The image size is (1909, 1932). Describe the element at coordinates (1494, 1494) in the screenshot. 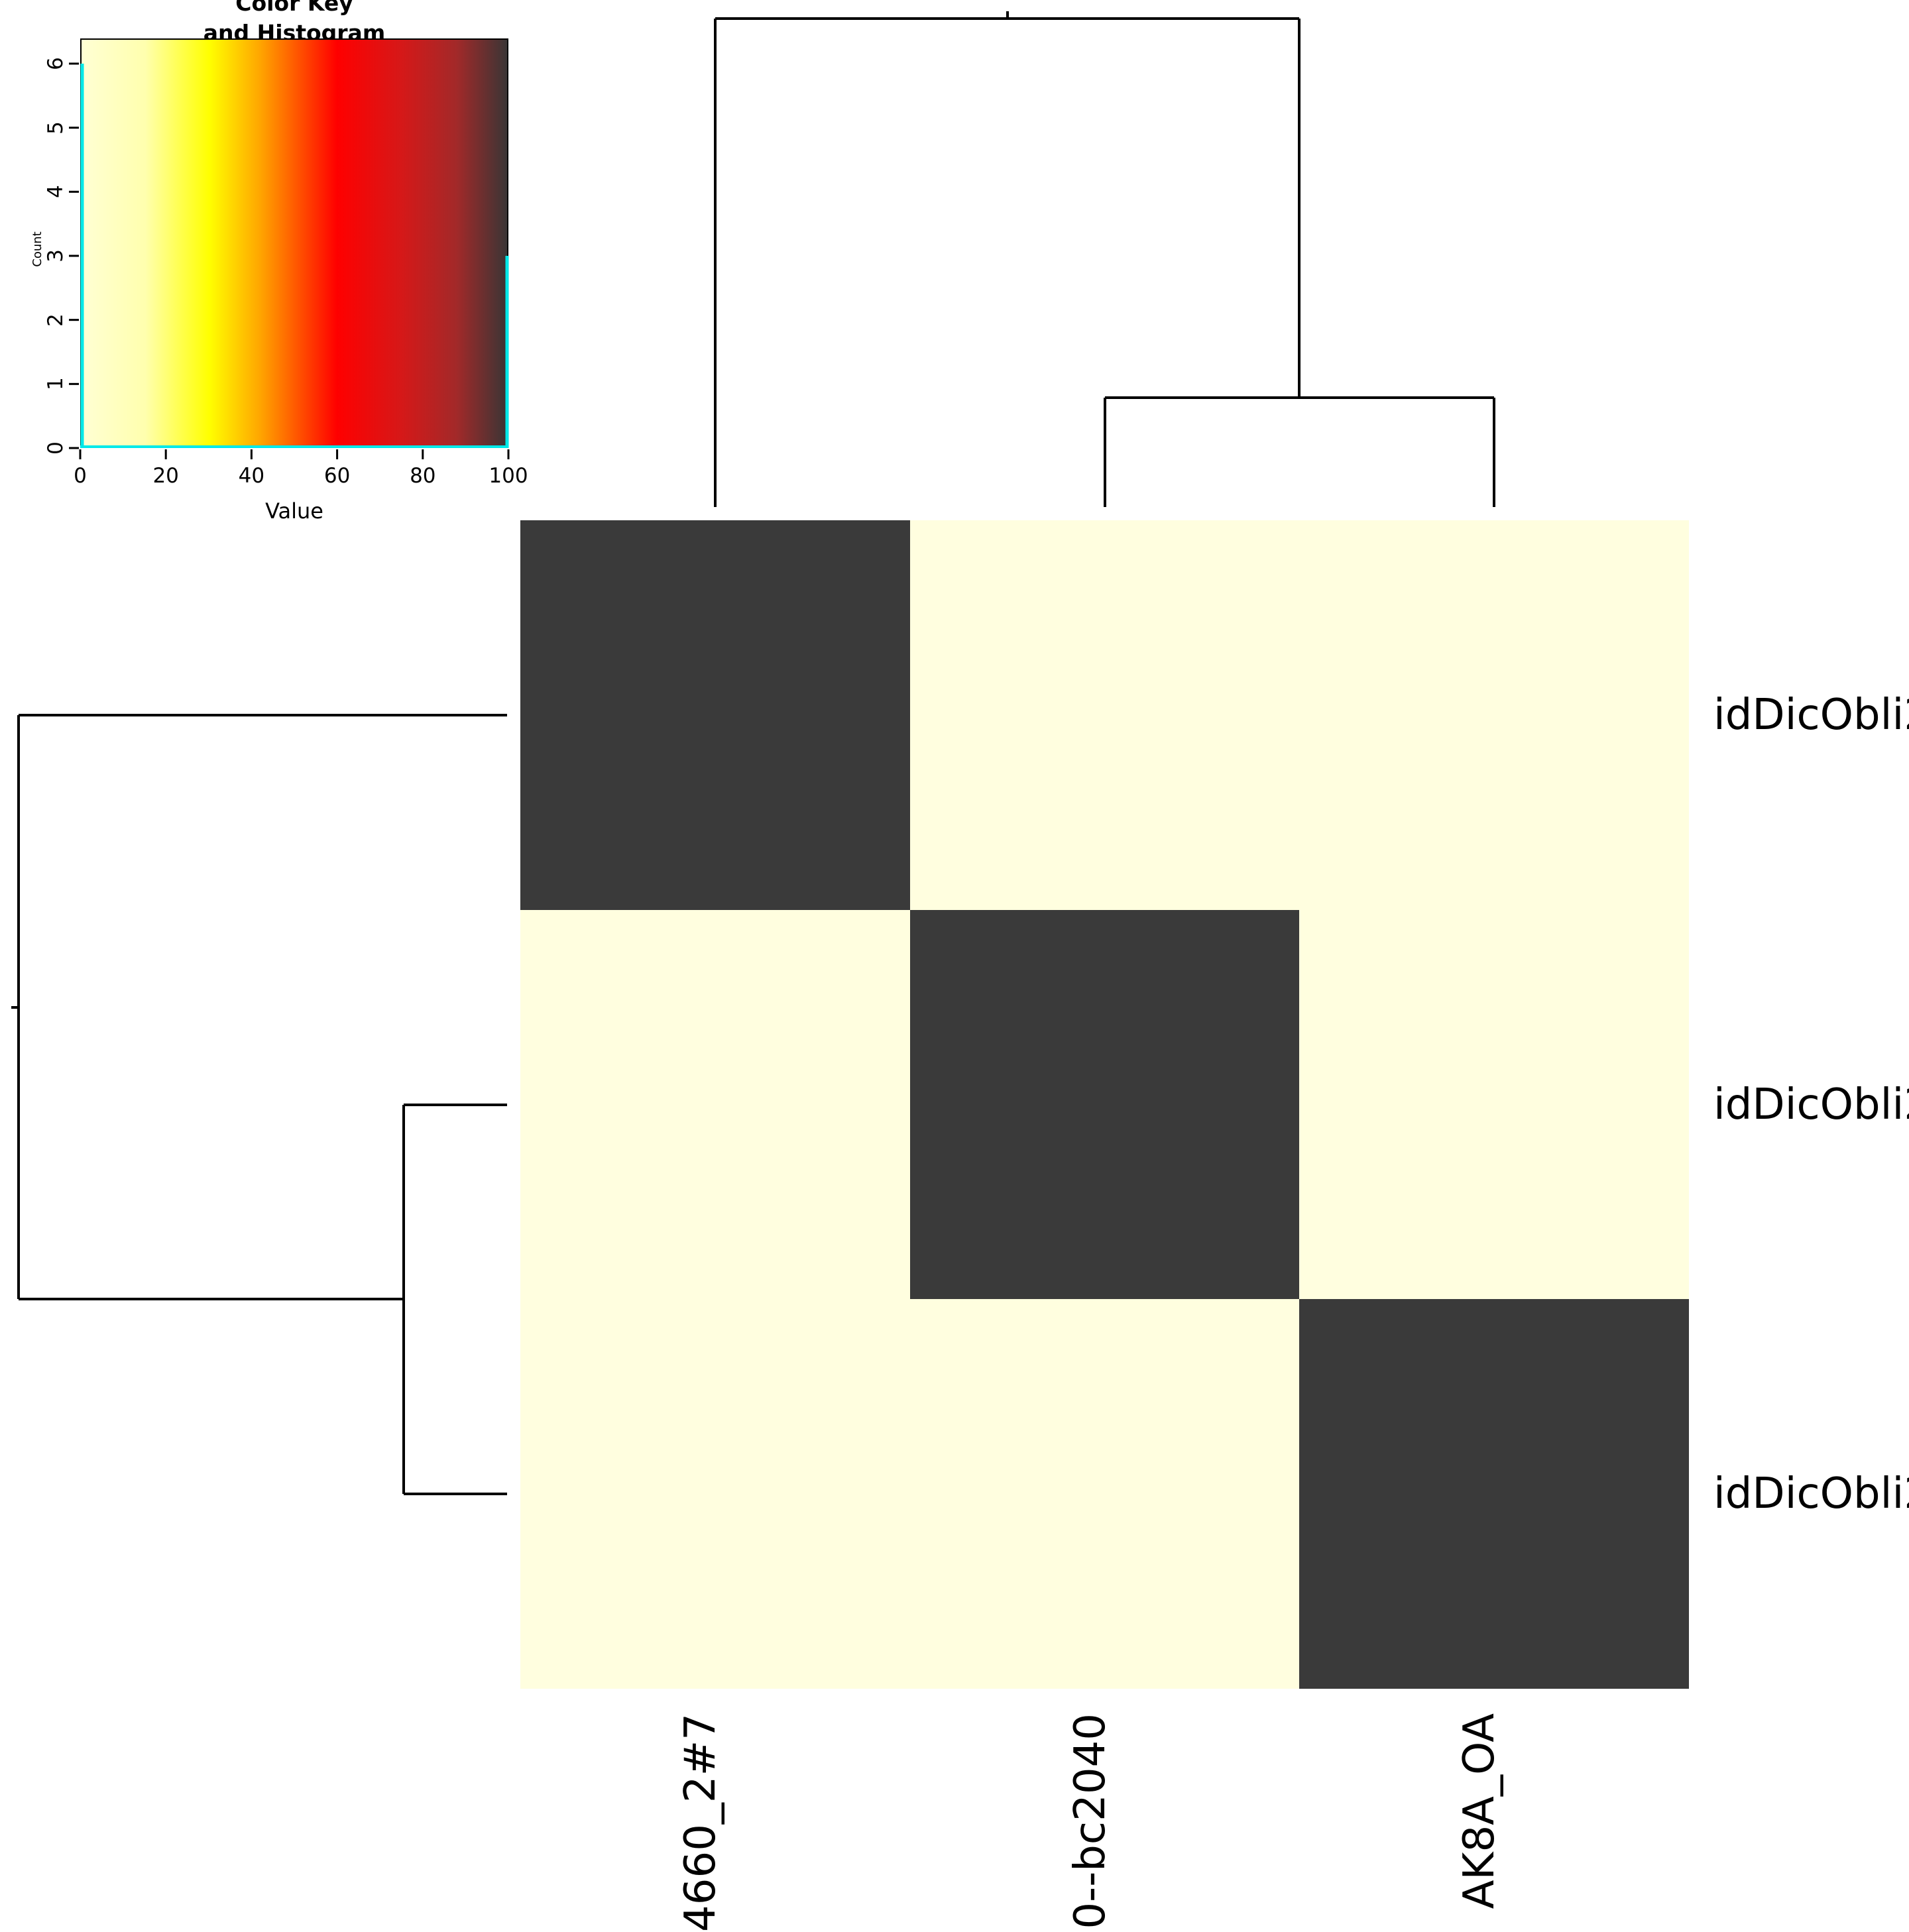

I see `heatmap-cell-r3c3` at that location.